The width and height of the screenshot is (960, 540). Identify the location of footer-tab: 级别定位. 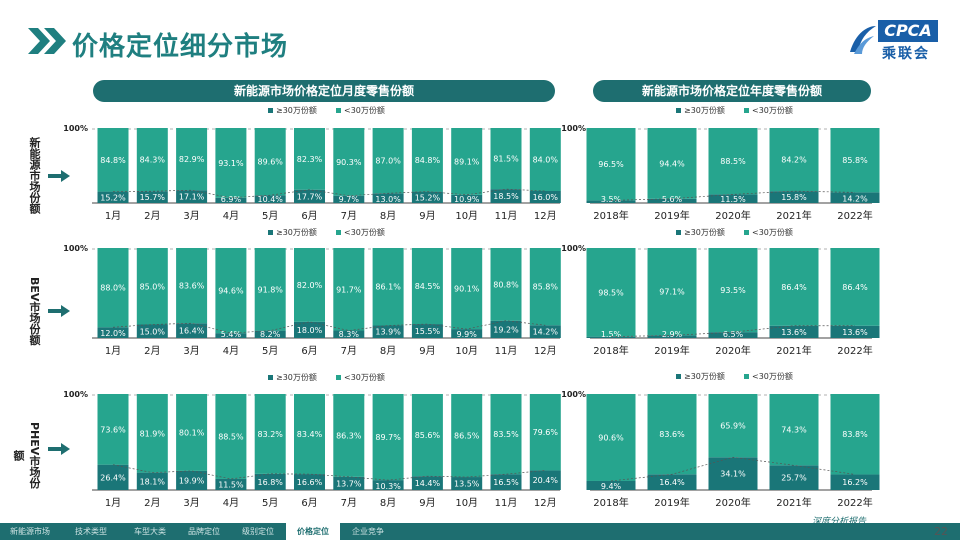
(258, 531).